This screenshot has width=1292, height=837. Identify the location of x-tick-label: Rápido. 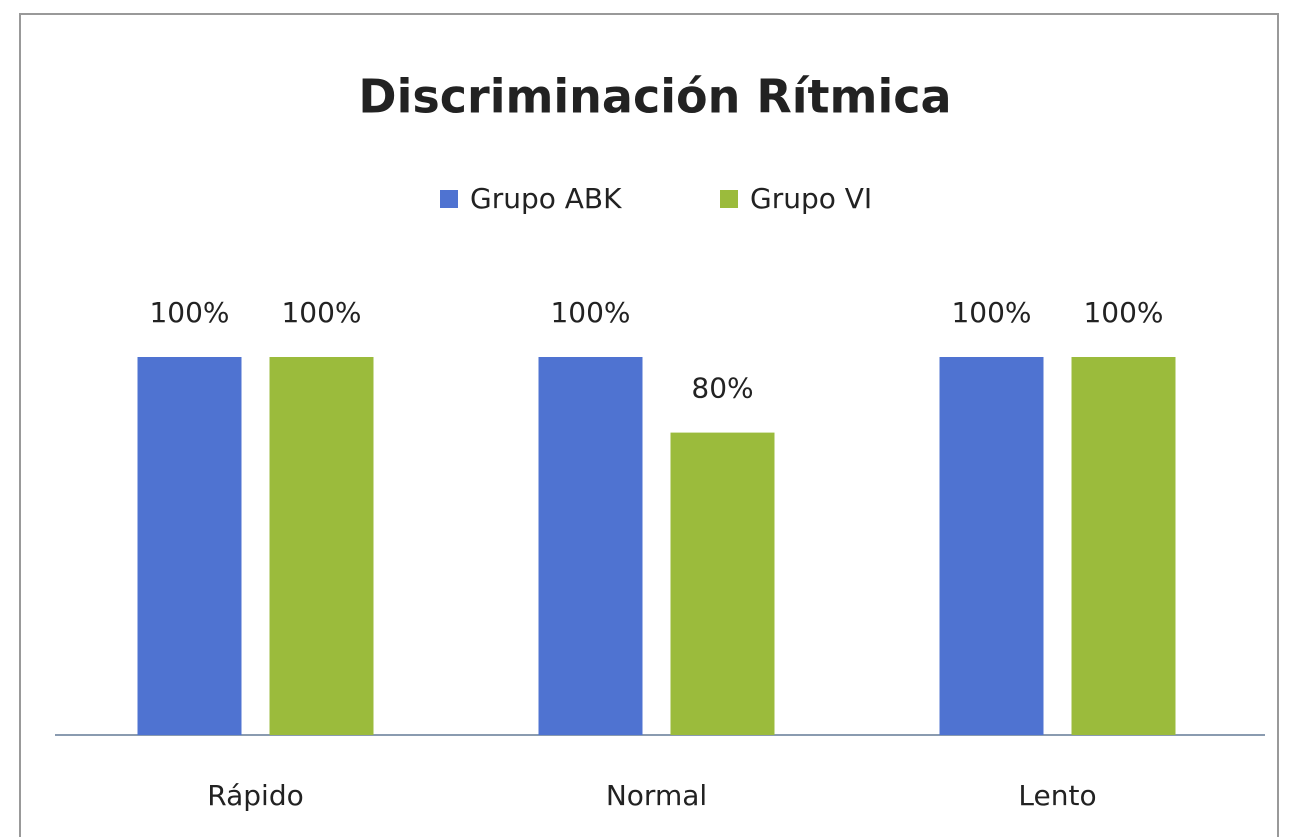
(255, 795).